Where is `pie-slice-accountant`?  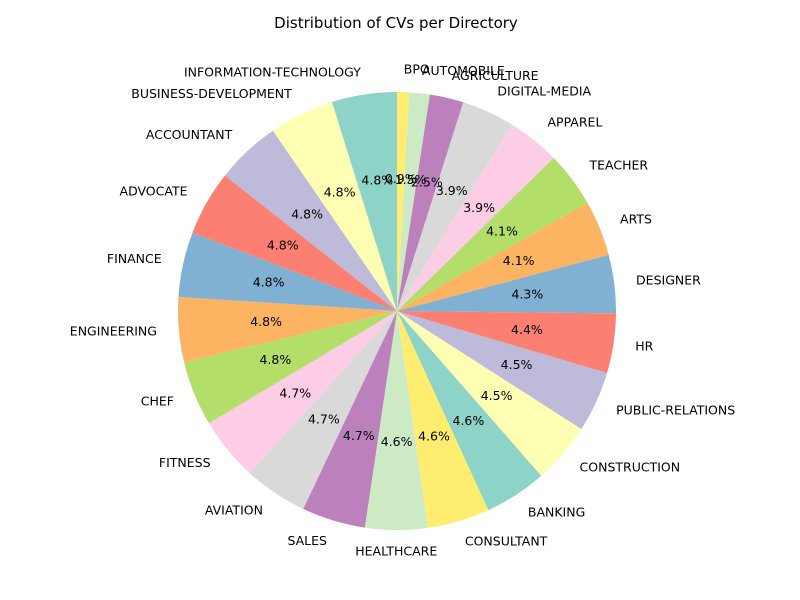 pie-slice-accountant is located at coordinates (310, 220).